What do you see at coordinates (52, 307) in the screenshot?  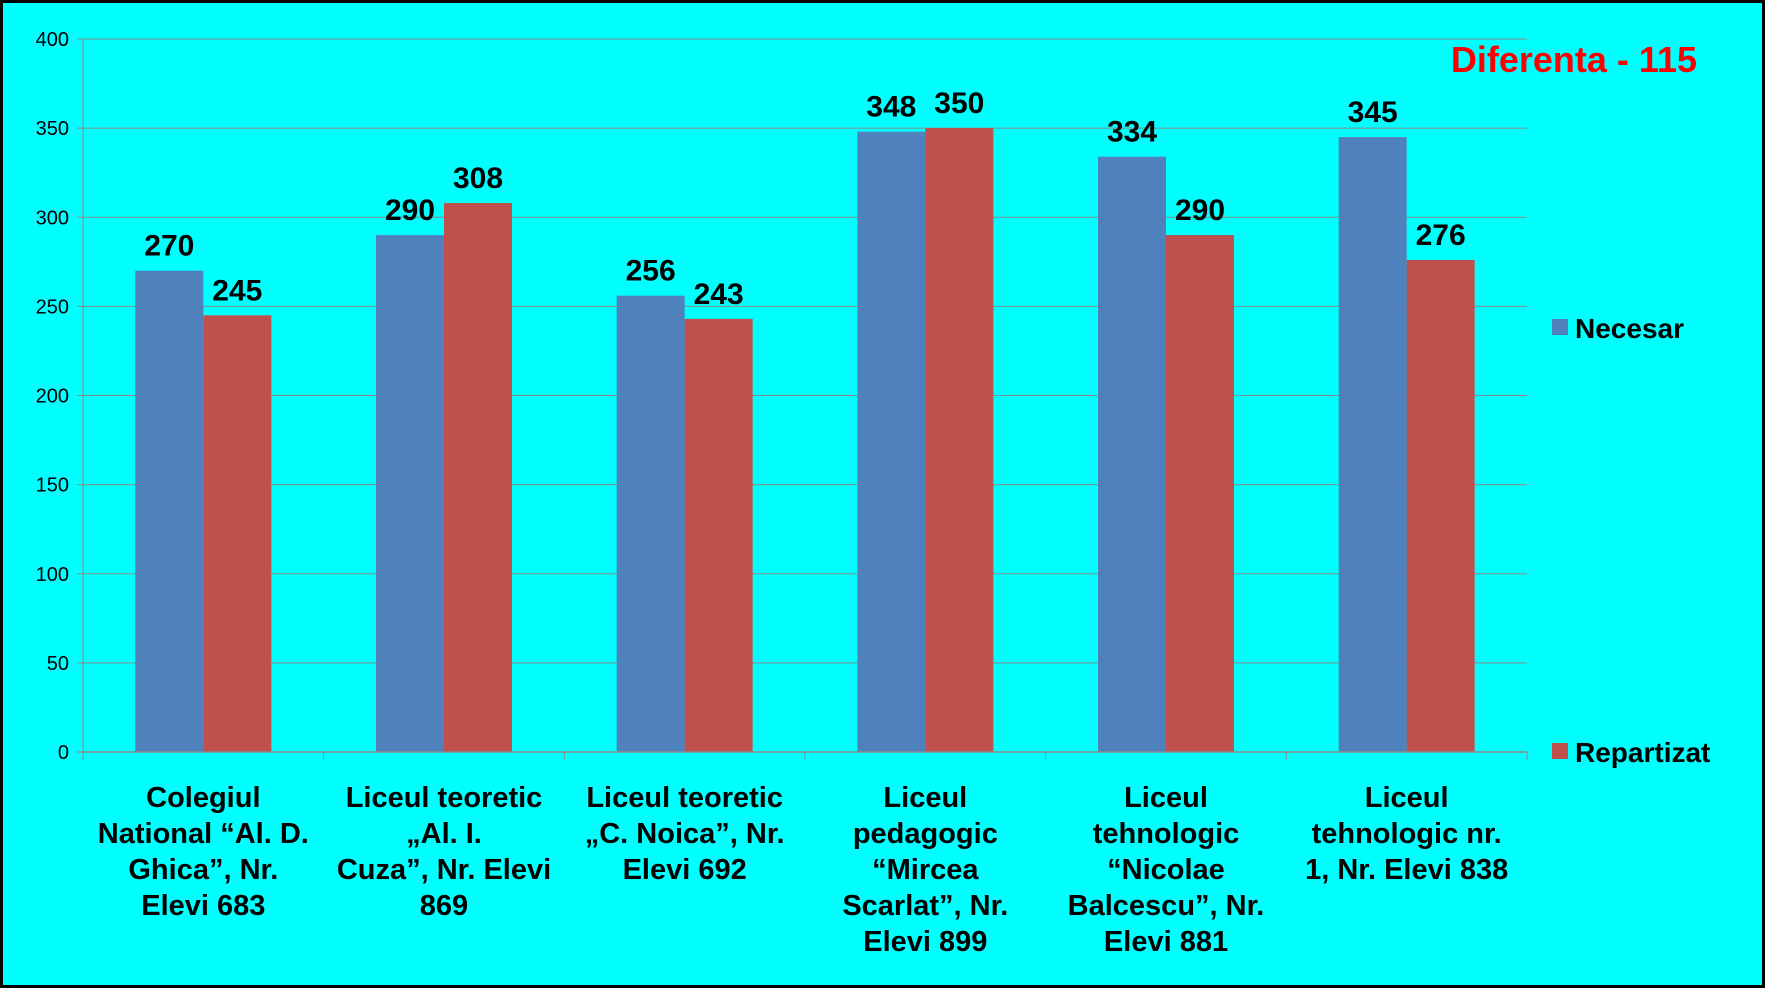 I see `y-tick-label: 250` at bounding box center [52, 307].